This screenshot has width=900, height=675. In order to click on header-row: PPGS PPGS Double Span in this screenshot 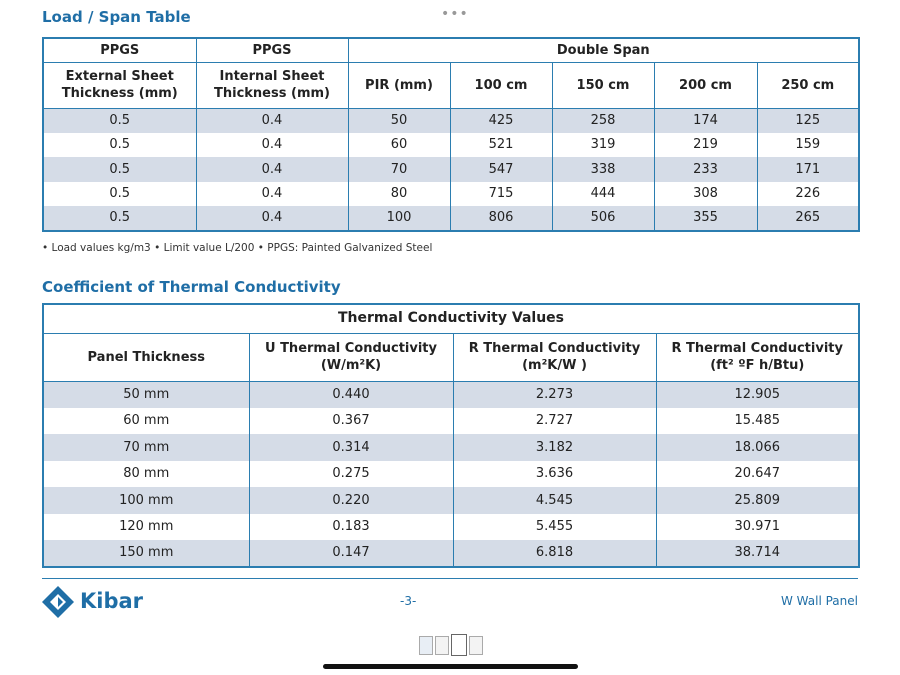, I will do `click(451, 50)`.